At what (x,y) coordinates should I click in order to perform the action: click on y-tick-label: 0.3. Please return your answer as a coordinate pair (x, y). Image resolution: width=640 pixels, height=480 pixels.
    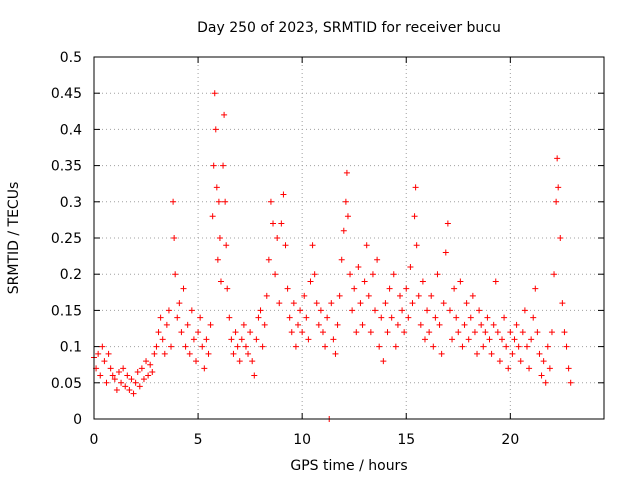
    Looking at the image, I should click on (71, 203).